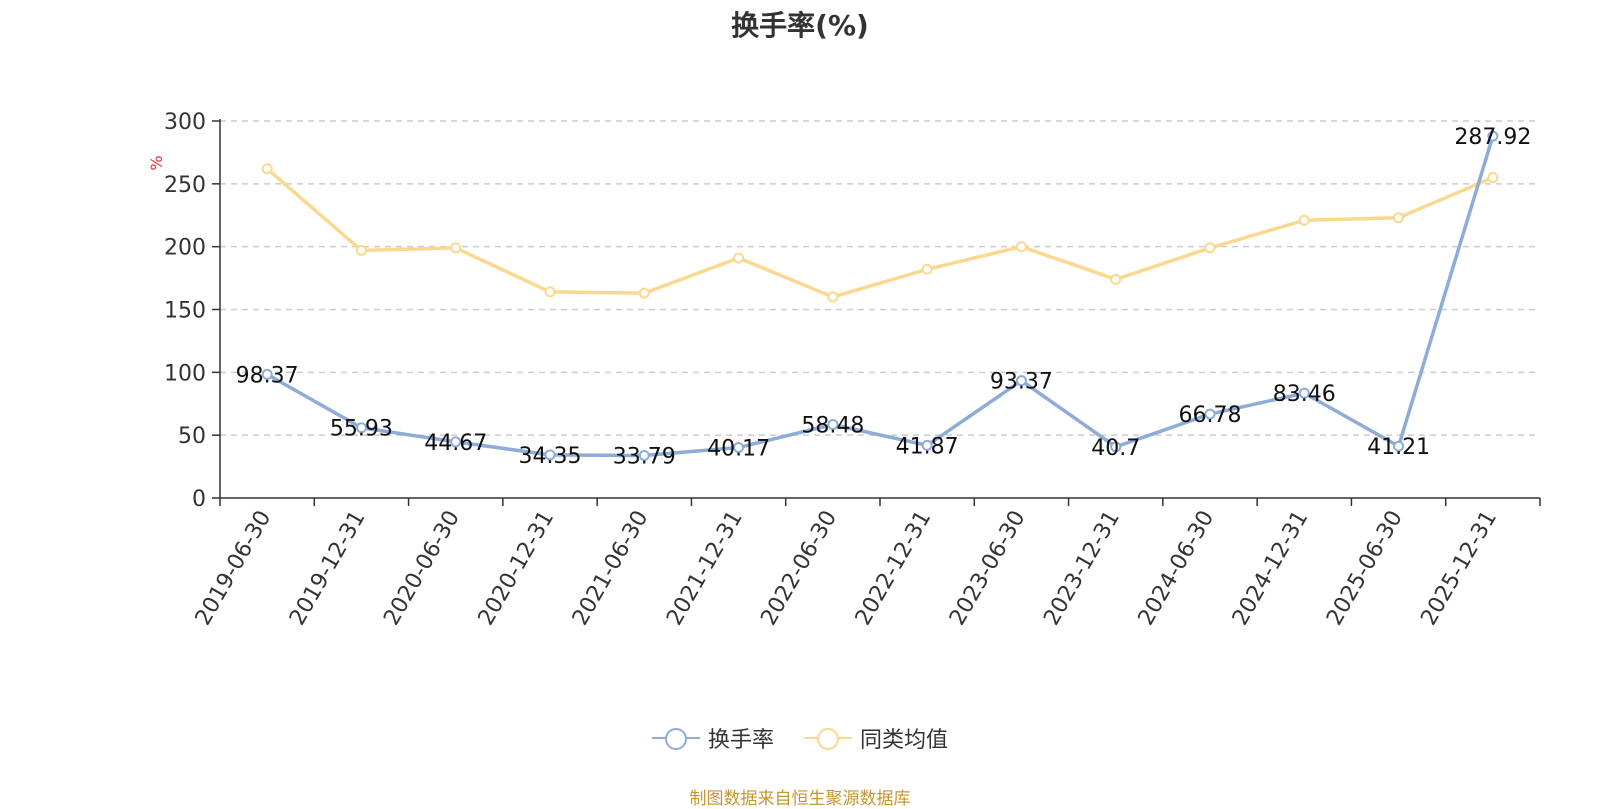 This screenshot has width=1600, height=809. I want to click on data-label: 66.78, so click(1210, 415).